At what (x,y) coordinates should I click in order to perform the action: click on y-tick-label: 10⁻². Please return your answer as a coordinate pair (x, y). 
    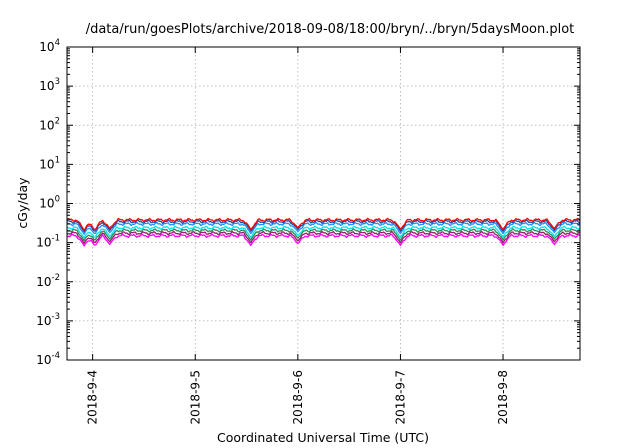
    Looking at the image, I should click on (48, 281).